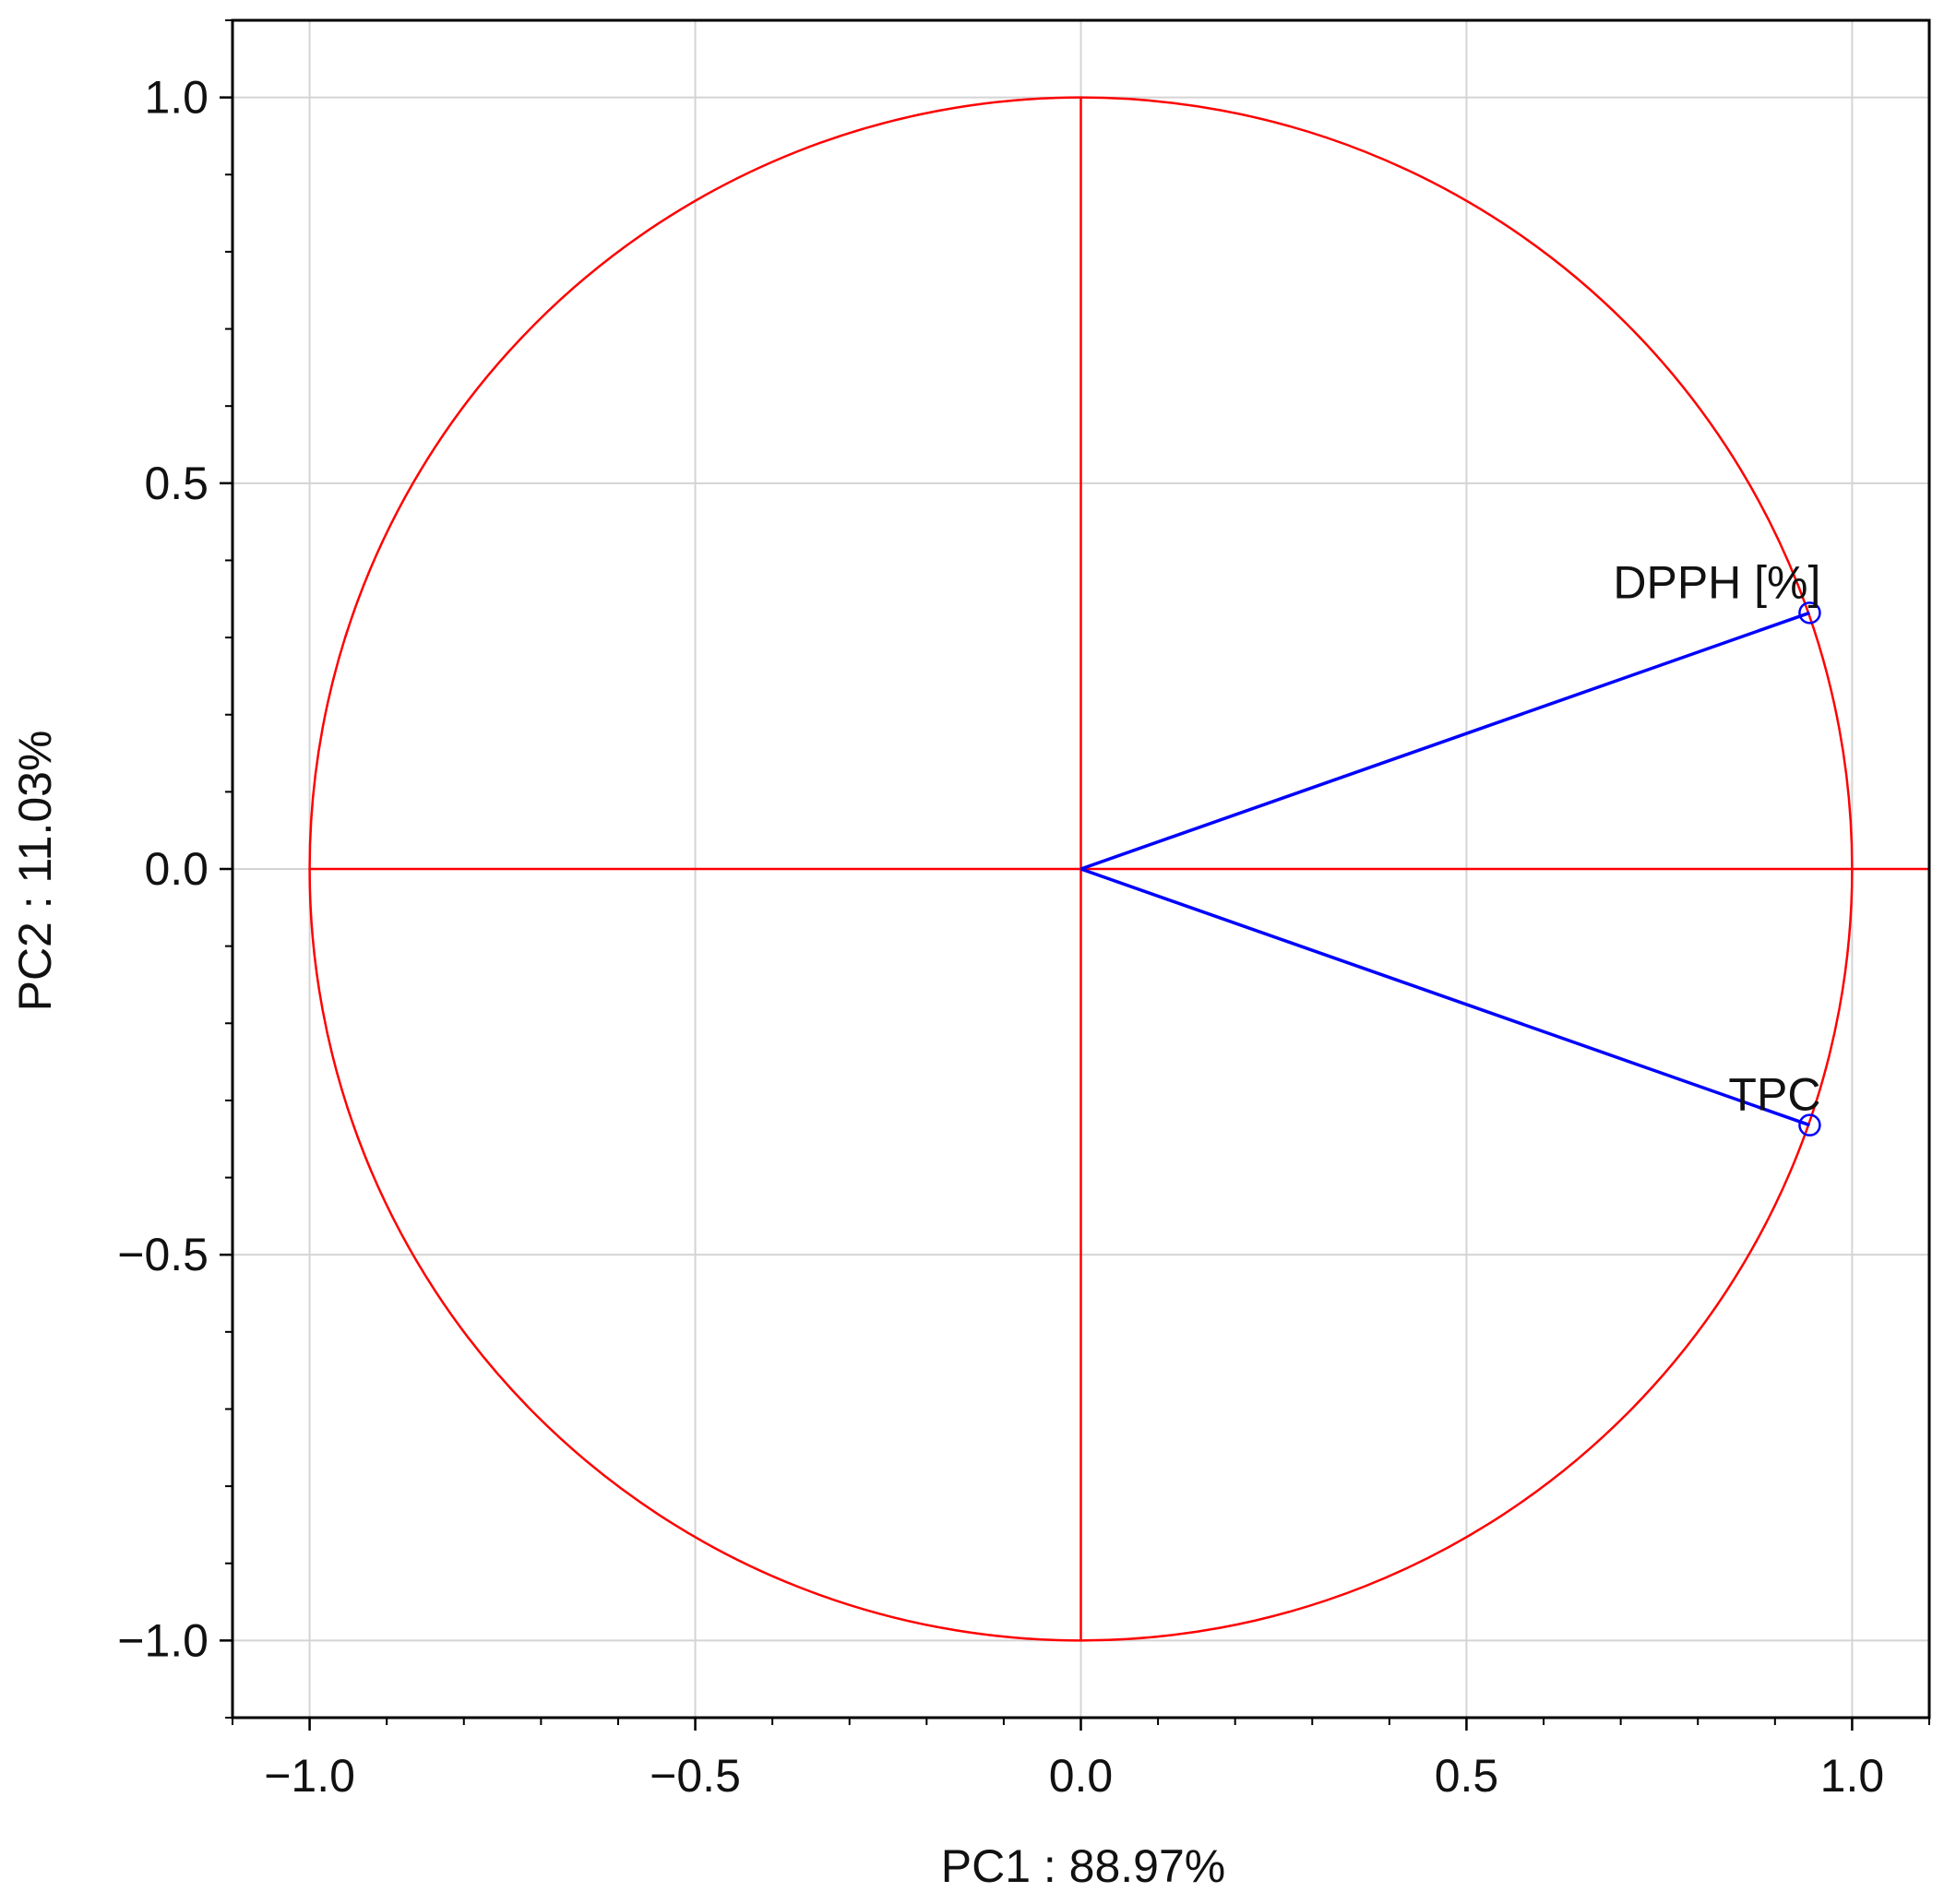  What do you see at coordinates (35, 871) in the screenshot?
I see `y-axis-title: PC2 : 11.03%` at bounding box center [35, 871].